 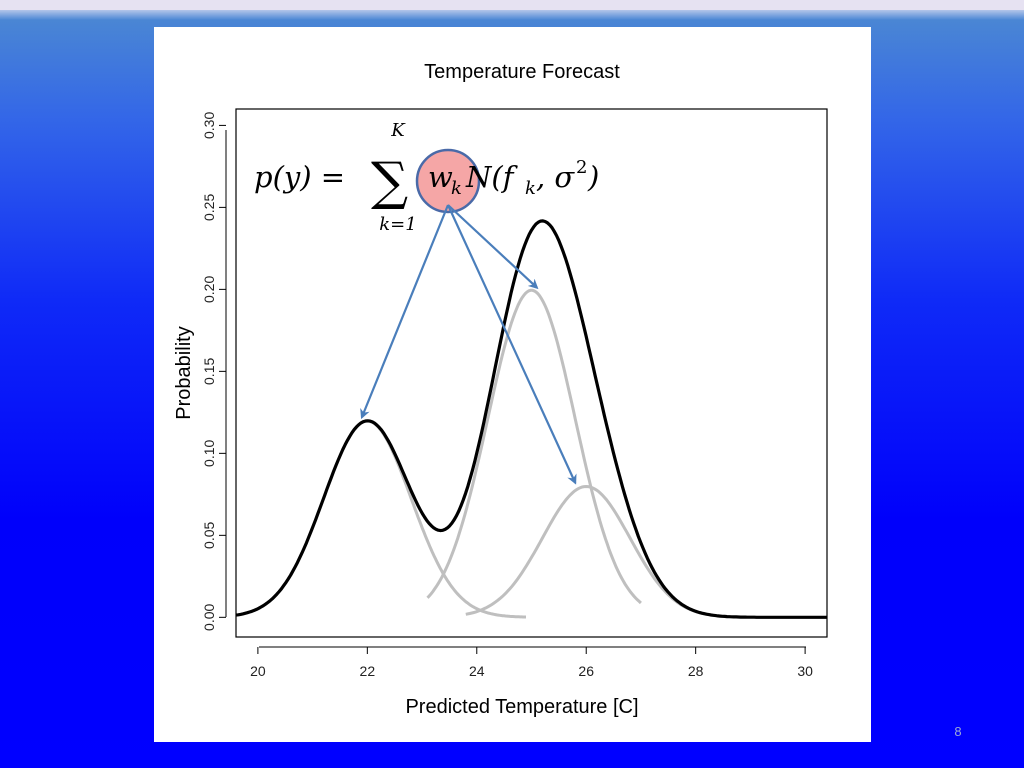 What do you see at coordinates (209, 534) in the screenshot?
I see `y-tick-label: 0.05` at bounding box center [209, 534].